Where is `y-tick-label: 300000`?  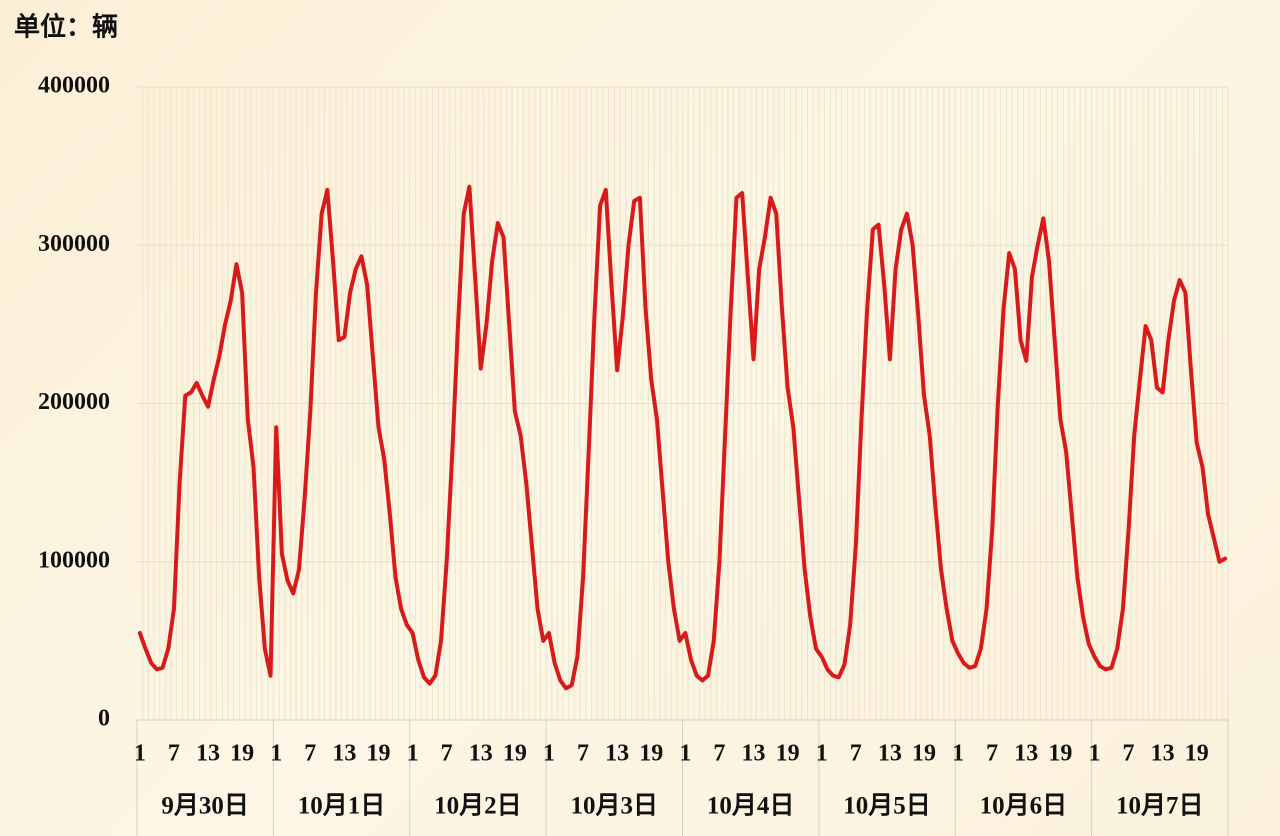 y-tick-label: 300000 is located at coordinates (74, 244).